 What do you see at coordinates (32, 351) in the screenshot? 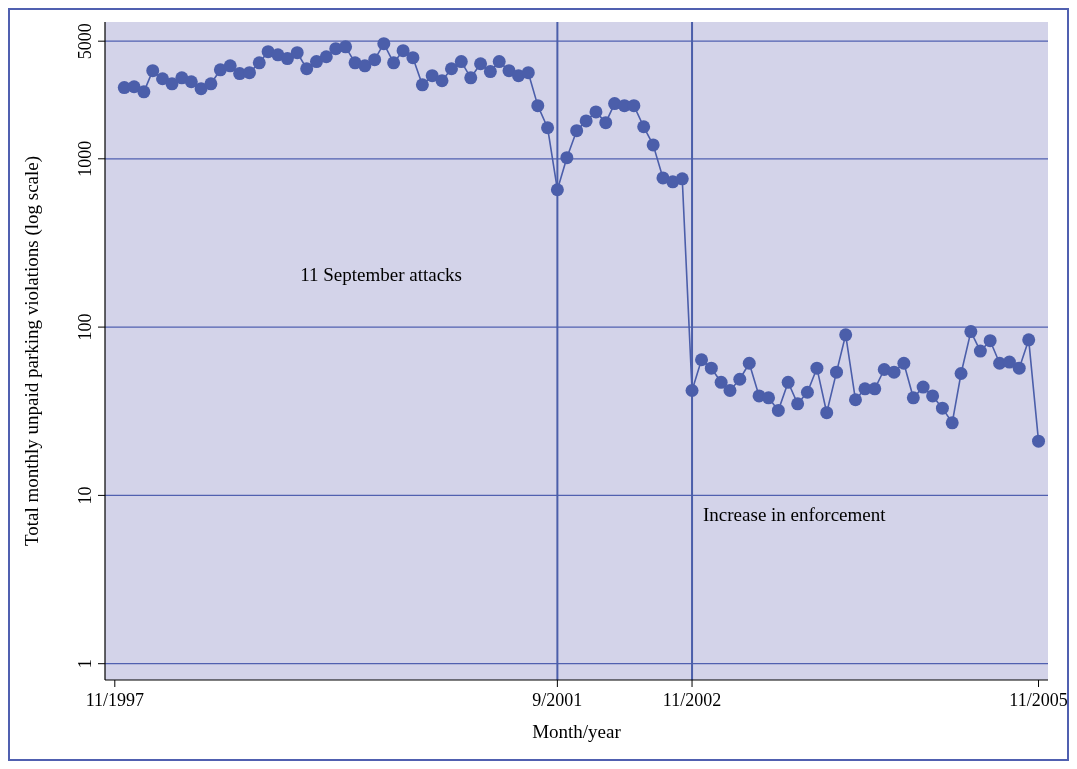
I see `y-axis-title: Total monthly unpaid parking violations (log scale)` at bounding box center [32, 351].